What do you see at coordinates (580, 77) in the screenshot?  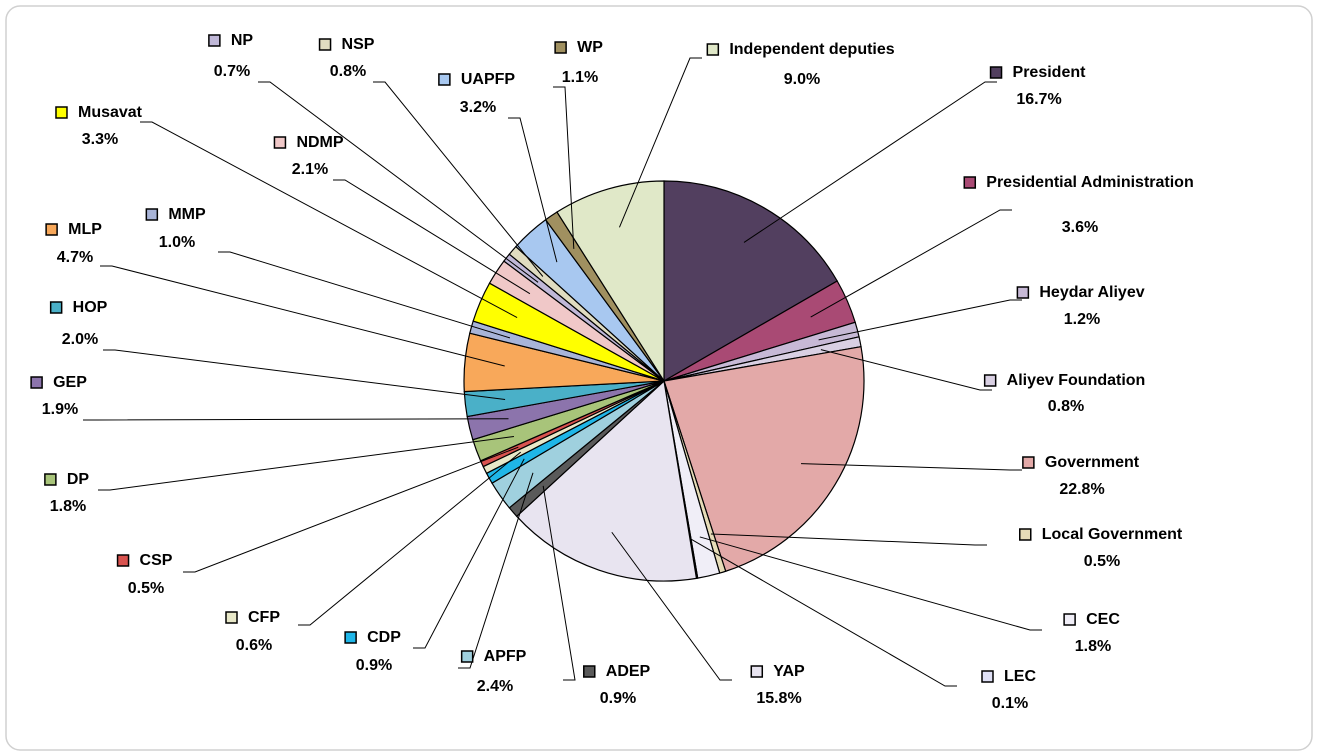 I see `value-label: 1.1%` at bounding box center [580, 77].